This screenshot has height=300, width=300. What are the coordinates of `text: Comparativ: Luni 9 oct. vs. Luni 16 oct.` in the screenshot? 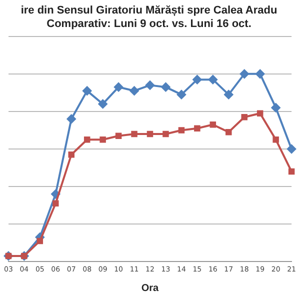 It's located at (149, 24).